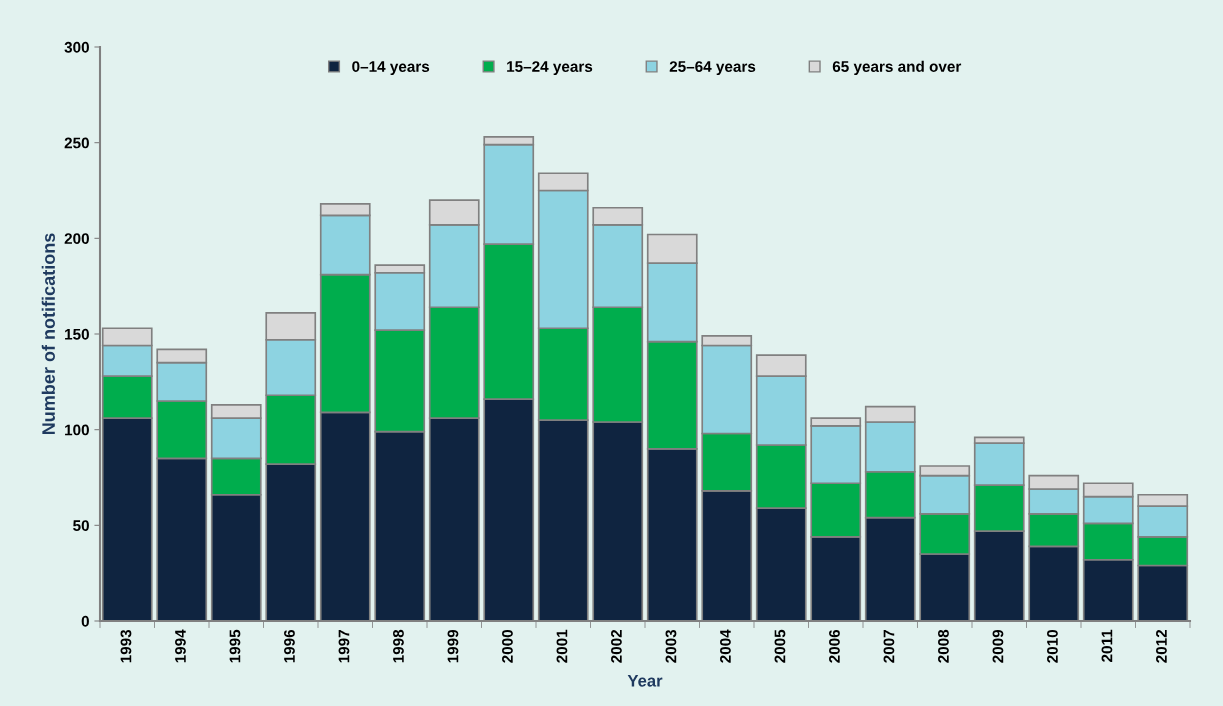 The height and width of the screenshot is (706, 1223). What do you see at coordinates (398, 646) in the screenshot?
I see `x-tick-label: 1998` at bounding box center [398, 646].